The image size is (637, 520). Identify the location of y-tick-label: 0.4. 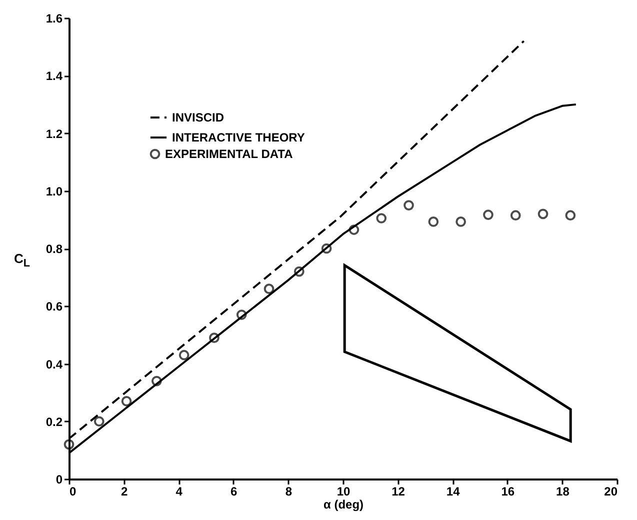
(54, 364).